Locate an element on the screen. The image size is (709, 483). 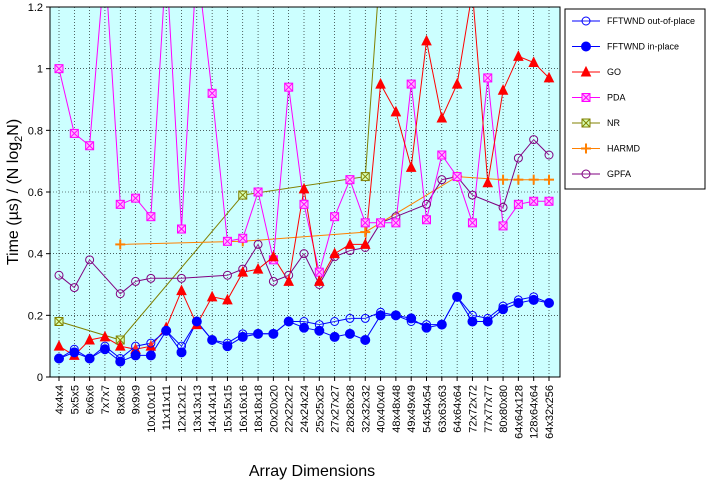
x-tick-label: 18x18x18 is located at coordinates (259, 409).